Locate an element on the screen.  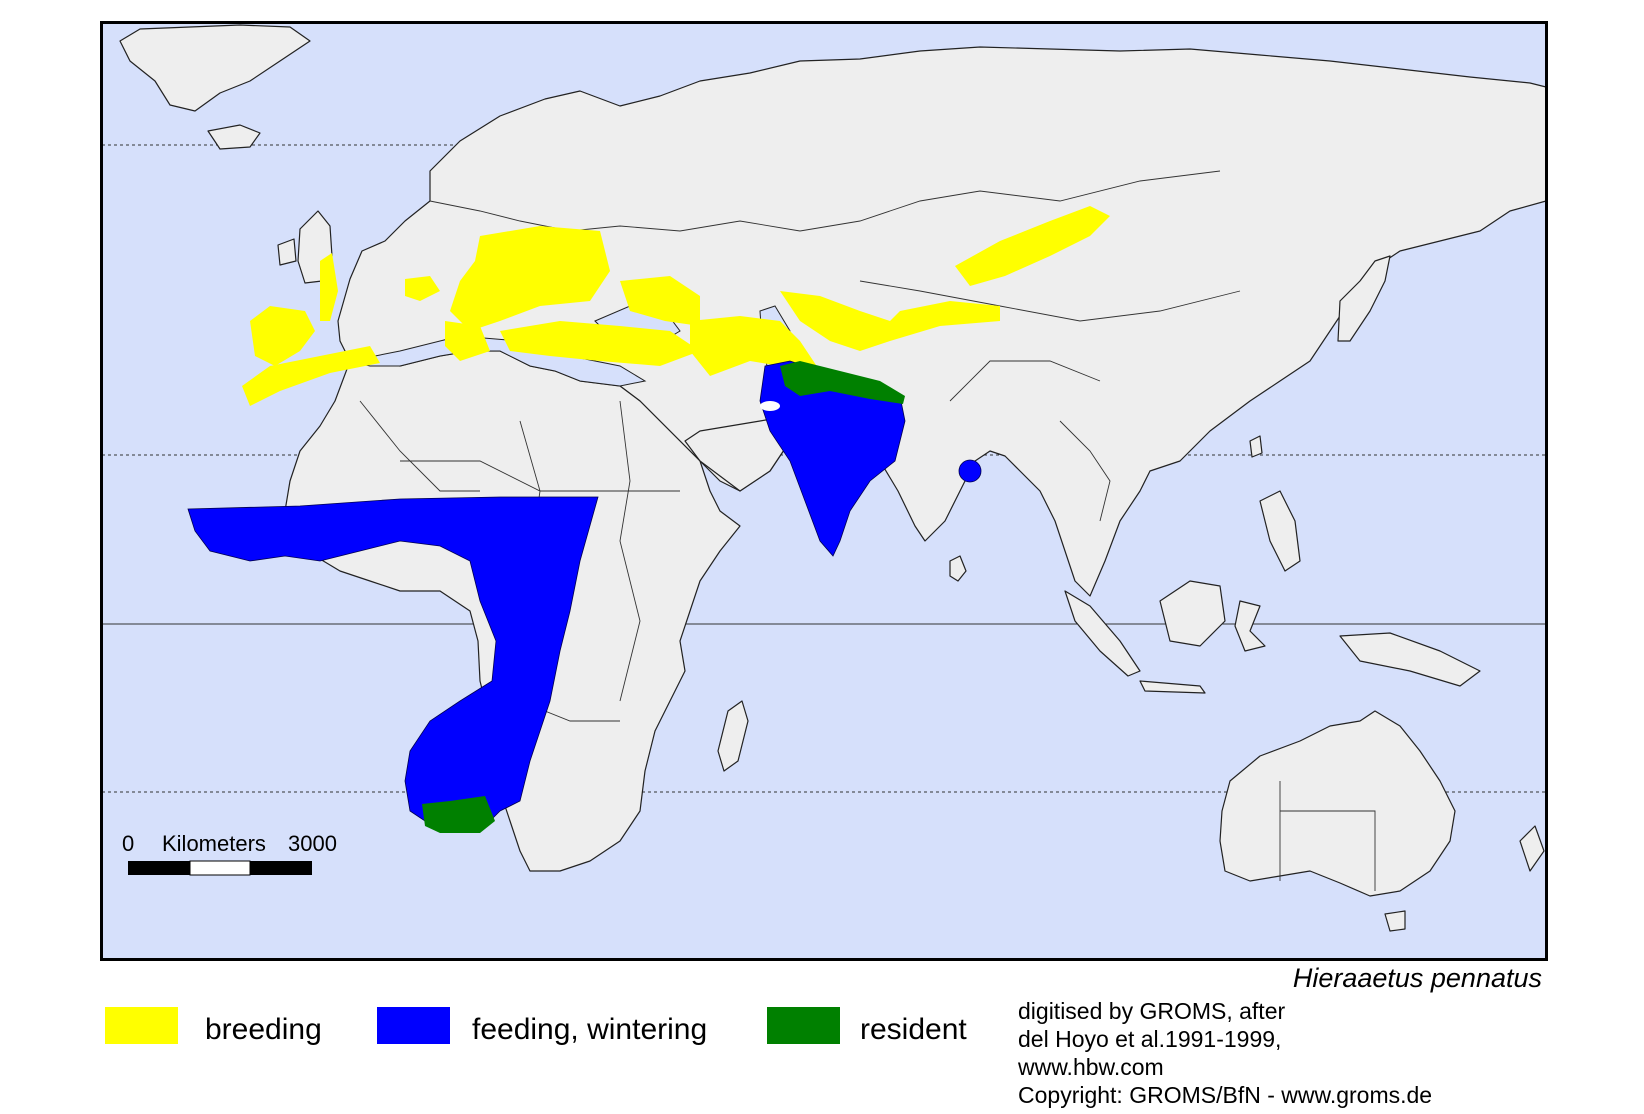
species-name: Hieraaetus pennatus is located at coordinates (1417, 978).